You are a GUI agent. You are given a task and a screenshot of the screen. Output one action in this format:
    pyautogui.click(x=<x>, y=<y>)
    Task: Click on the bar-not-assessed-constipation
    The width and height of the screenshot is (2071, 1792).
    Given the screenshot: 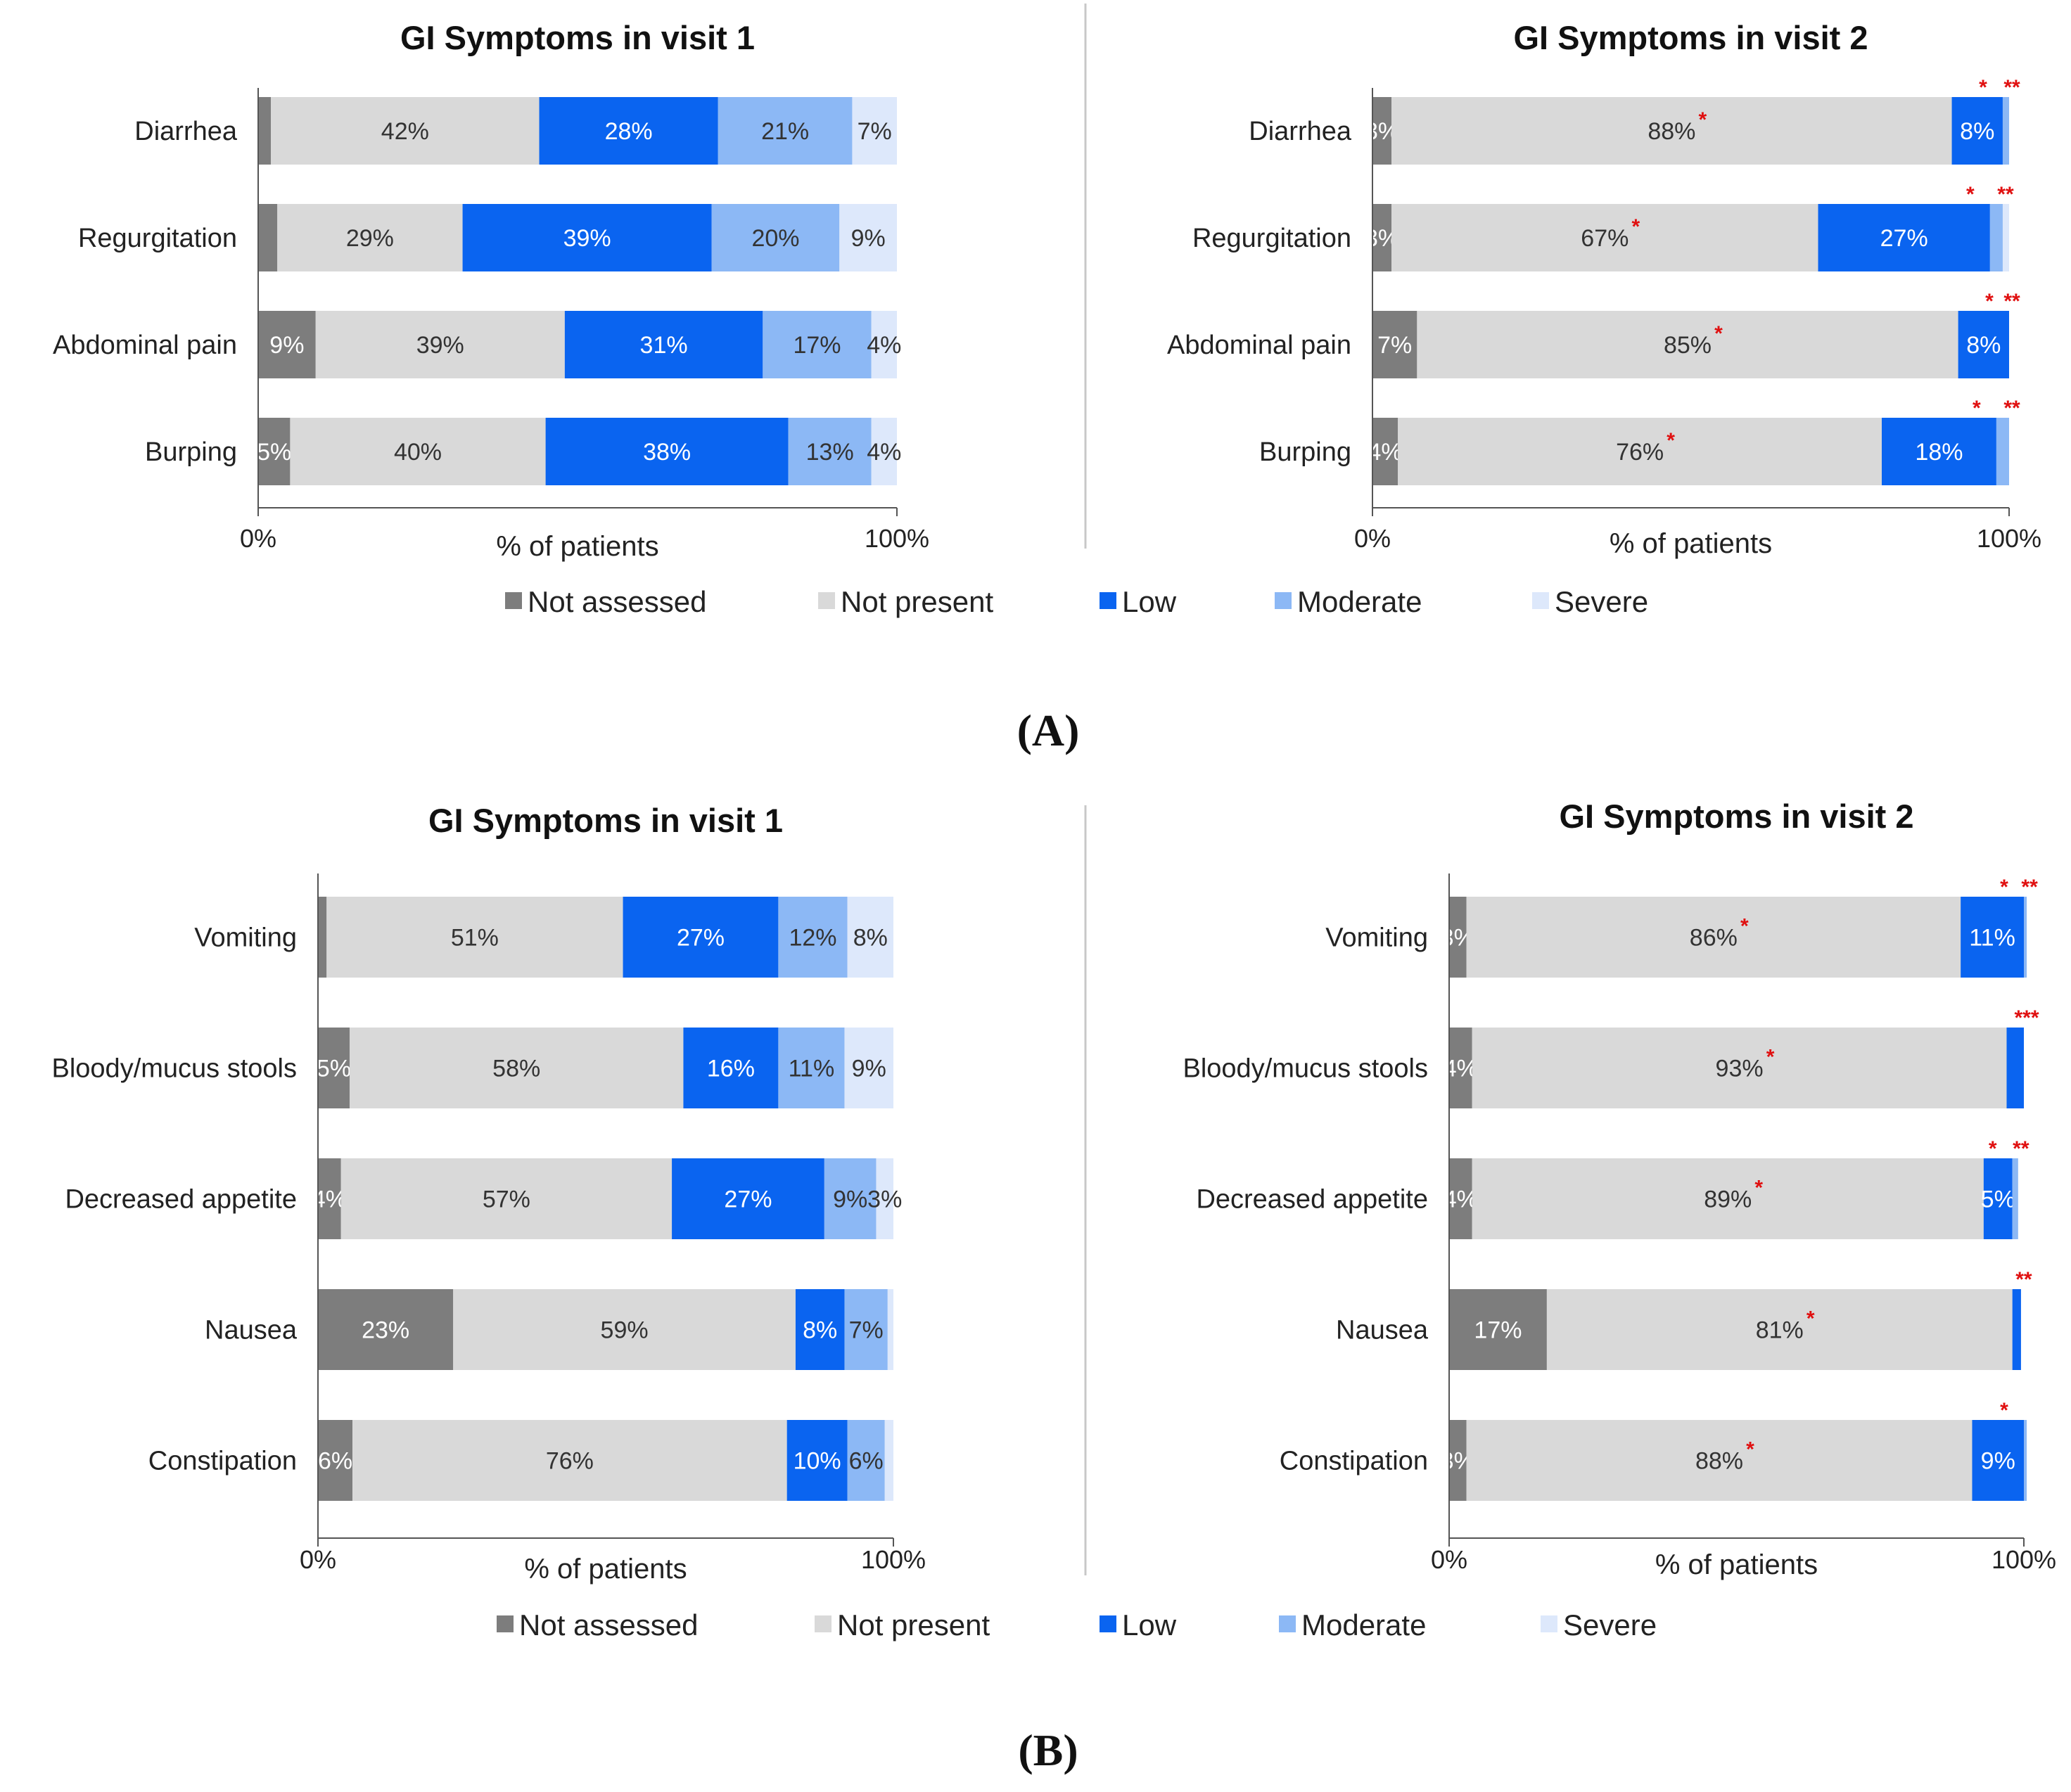 What is the action you would take?
    pyautogui.click(x=1458, y=1461)
    